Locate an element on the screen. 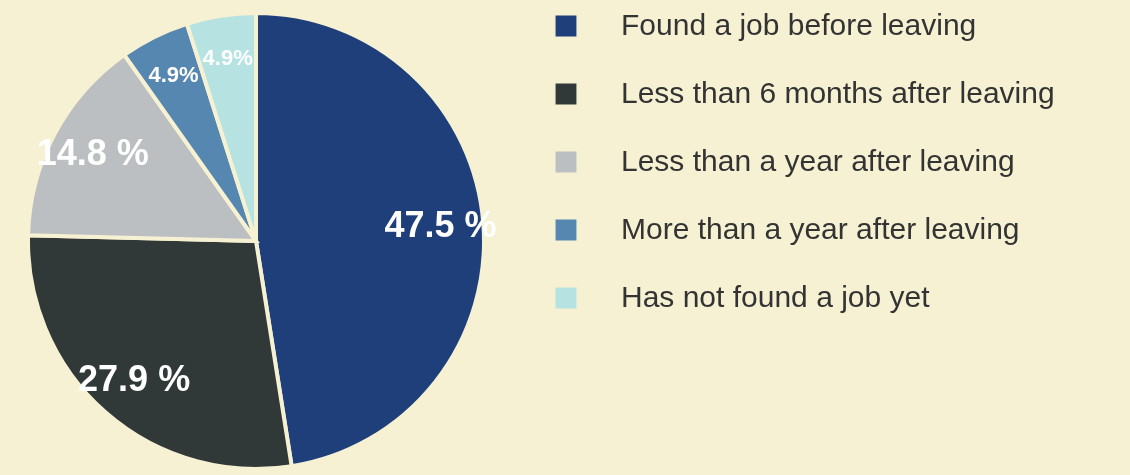 The height and width of the screenshot is (475, 1130). data-label: 27.9 % is located at coordinates (134, 379).